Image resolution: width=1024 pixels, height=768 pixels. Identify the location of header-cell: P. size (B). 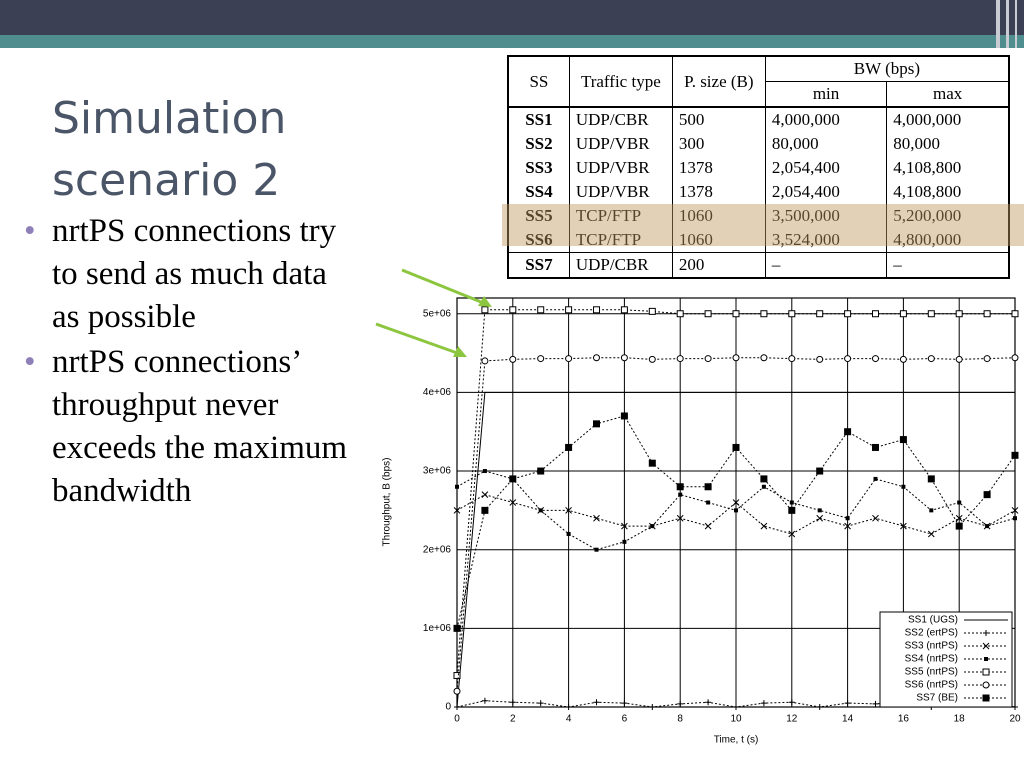
(718, 81).